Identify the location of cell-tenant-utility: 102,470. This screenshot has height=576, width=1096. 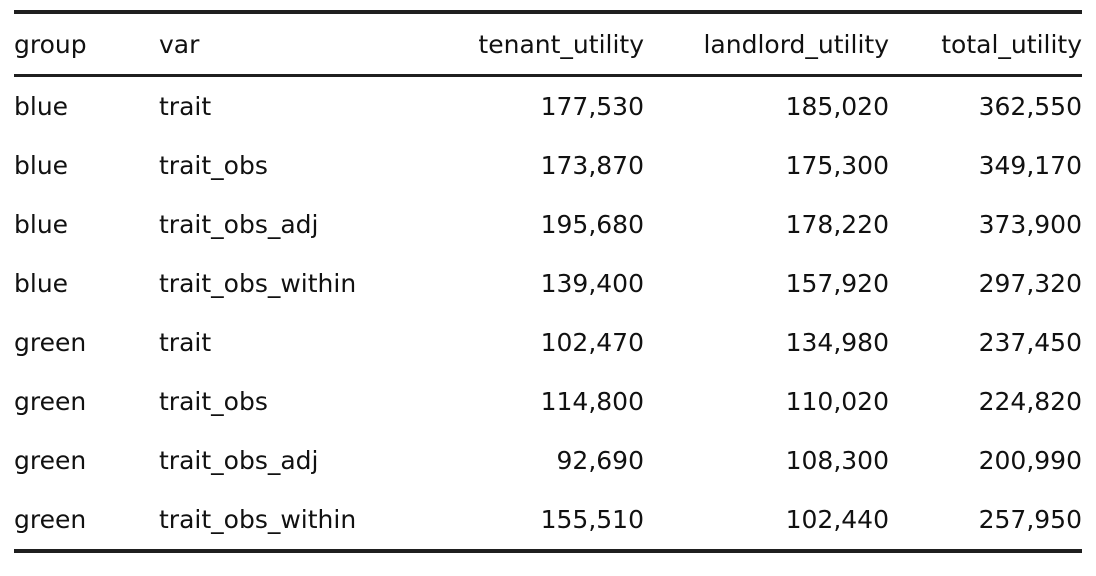
(592, 342).